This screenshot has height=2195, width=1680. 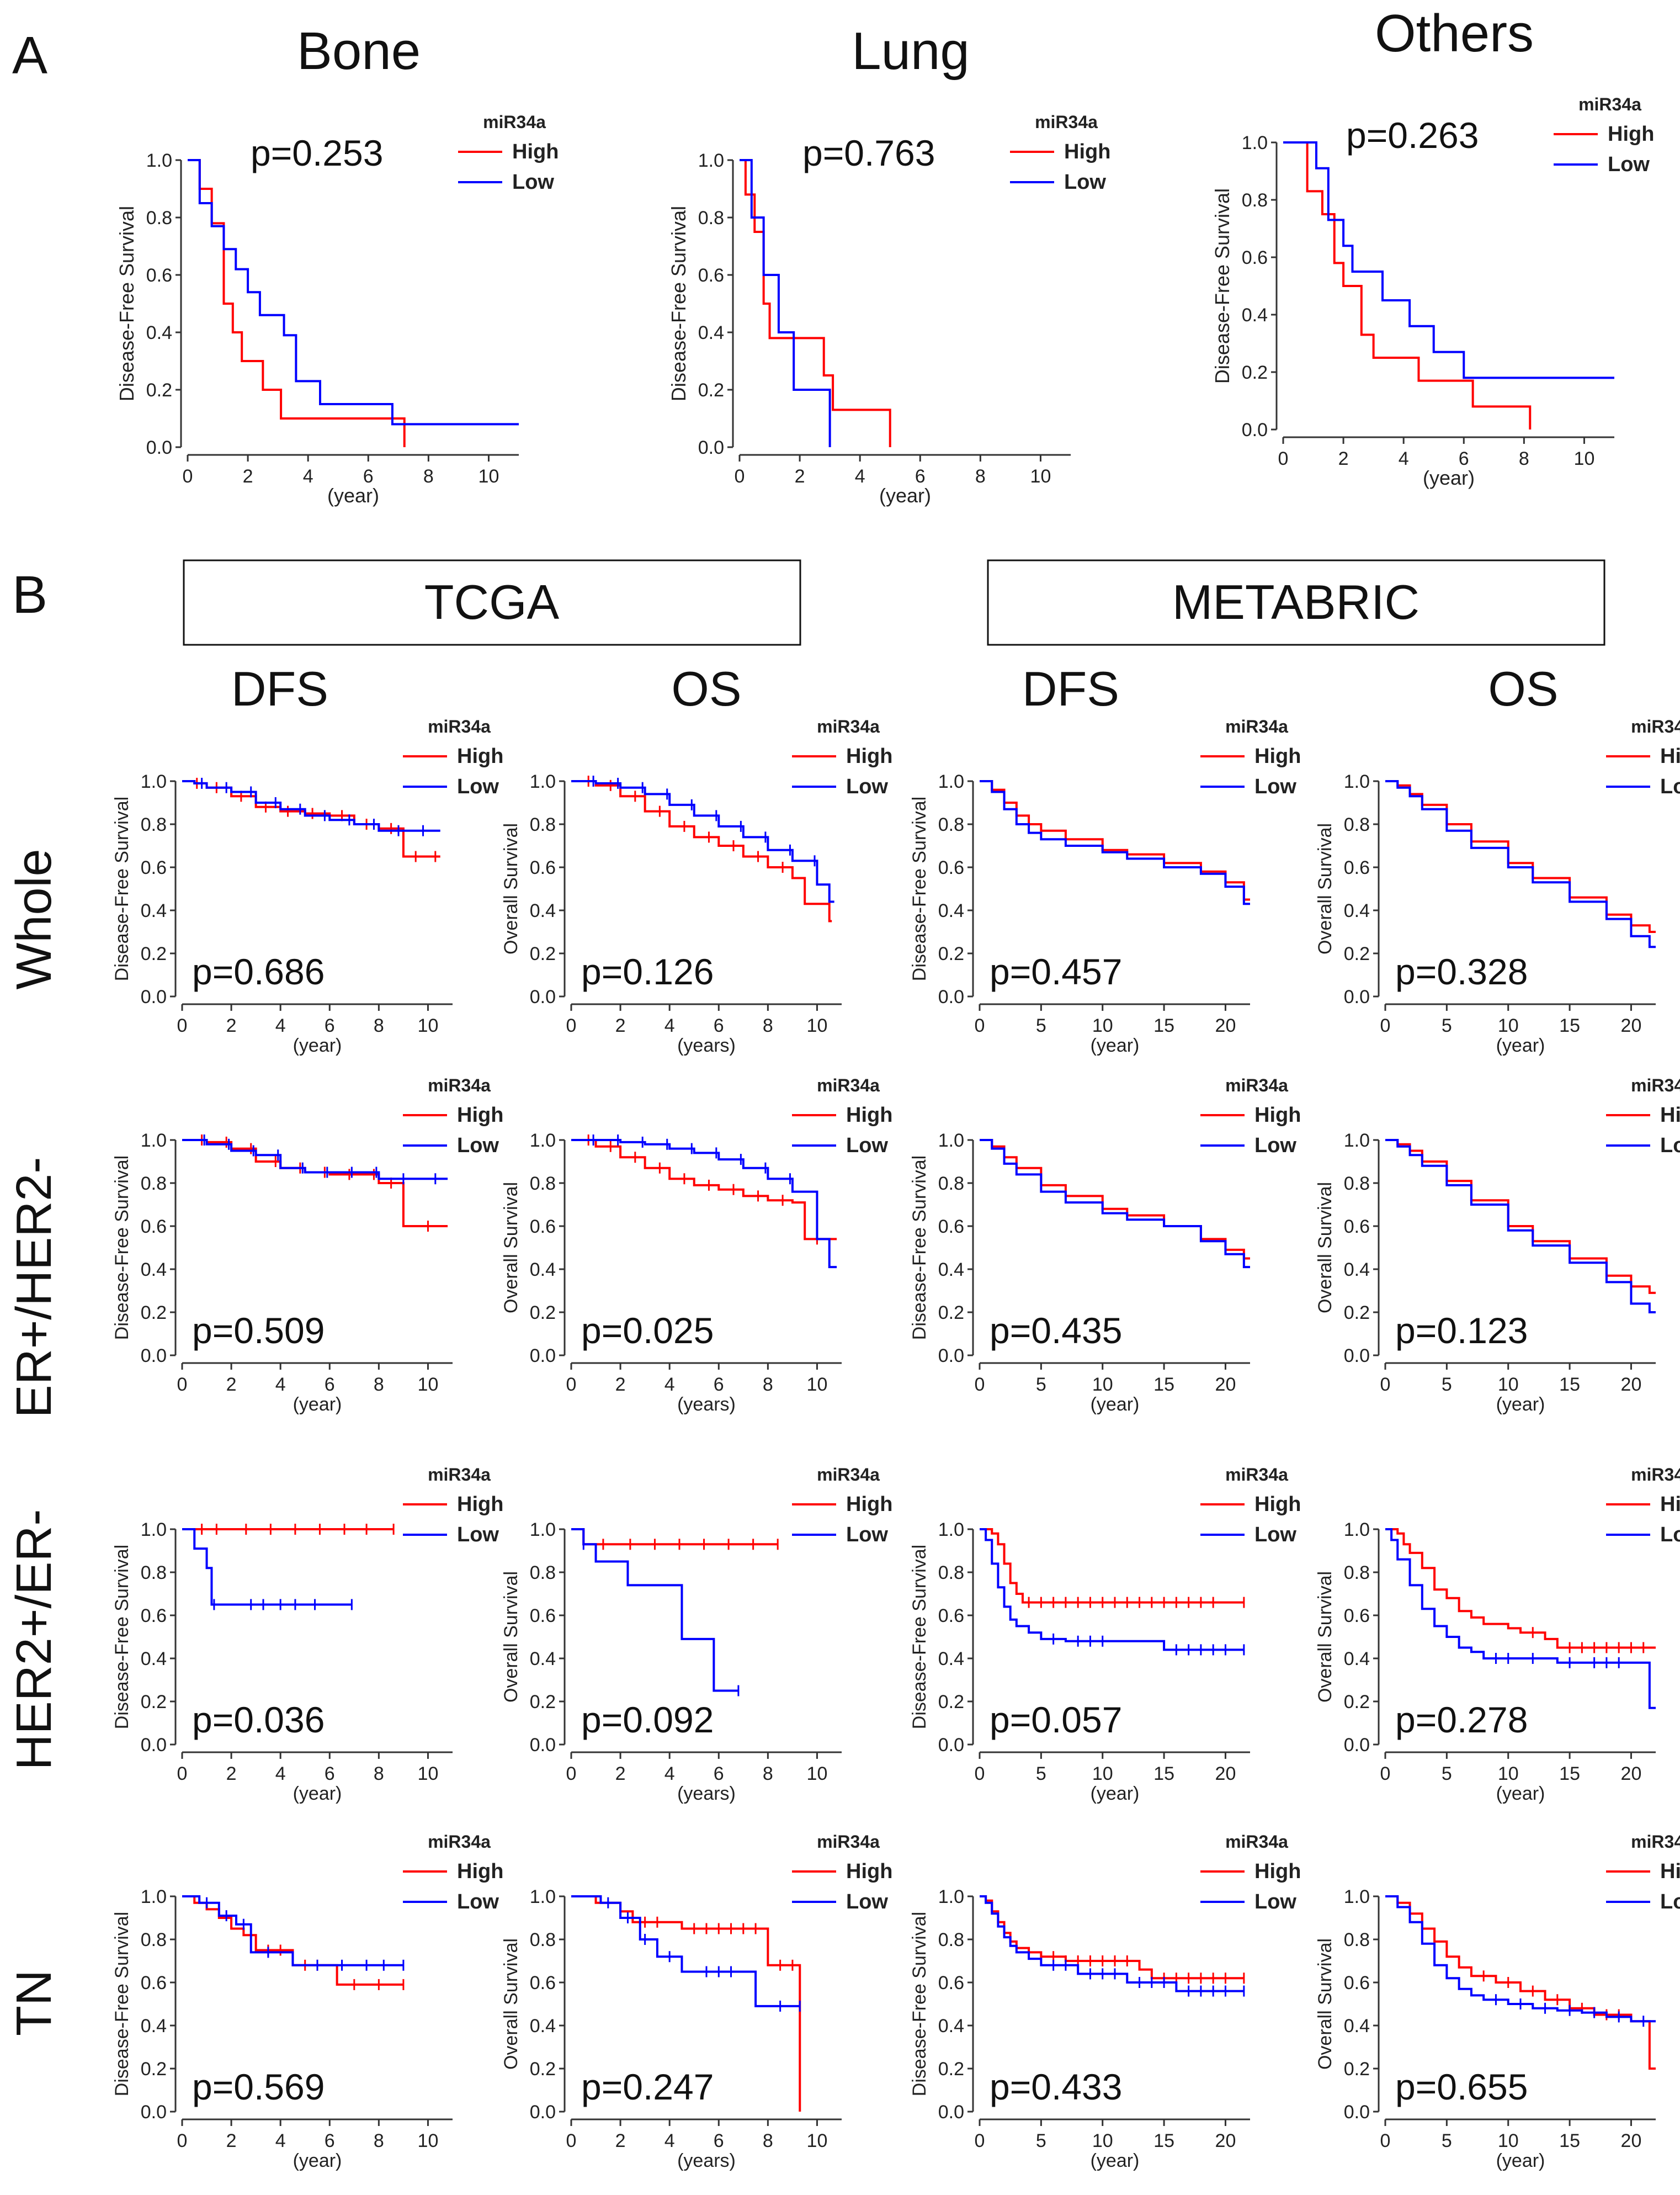 I want to click on x-tick-label: 2, so click(x=231, y=2140).